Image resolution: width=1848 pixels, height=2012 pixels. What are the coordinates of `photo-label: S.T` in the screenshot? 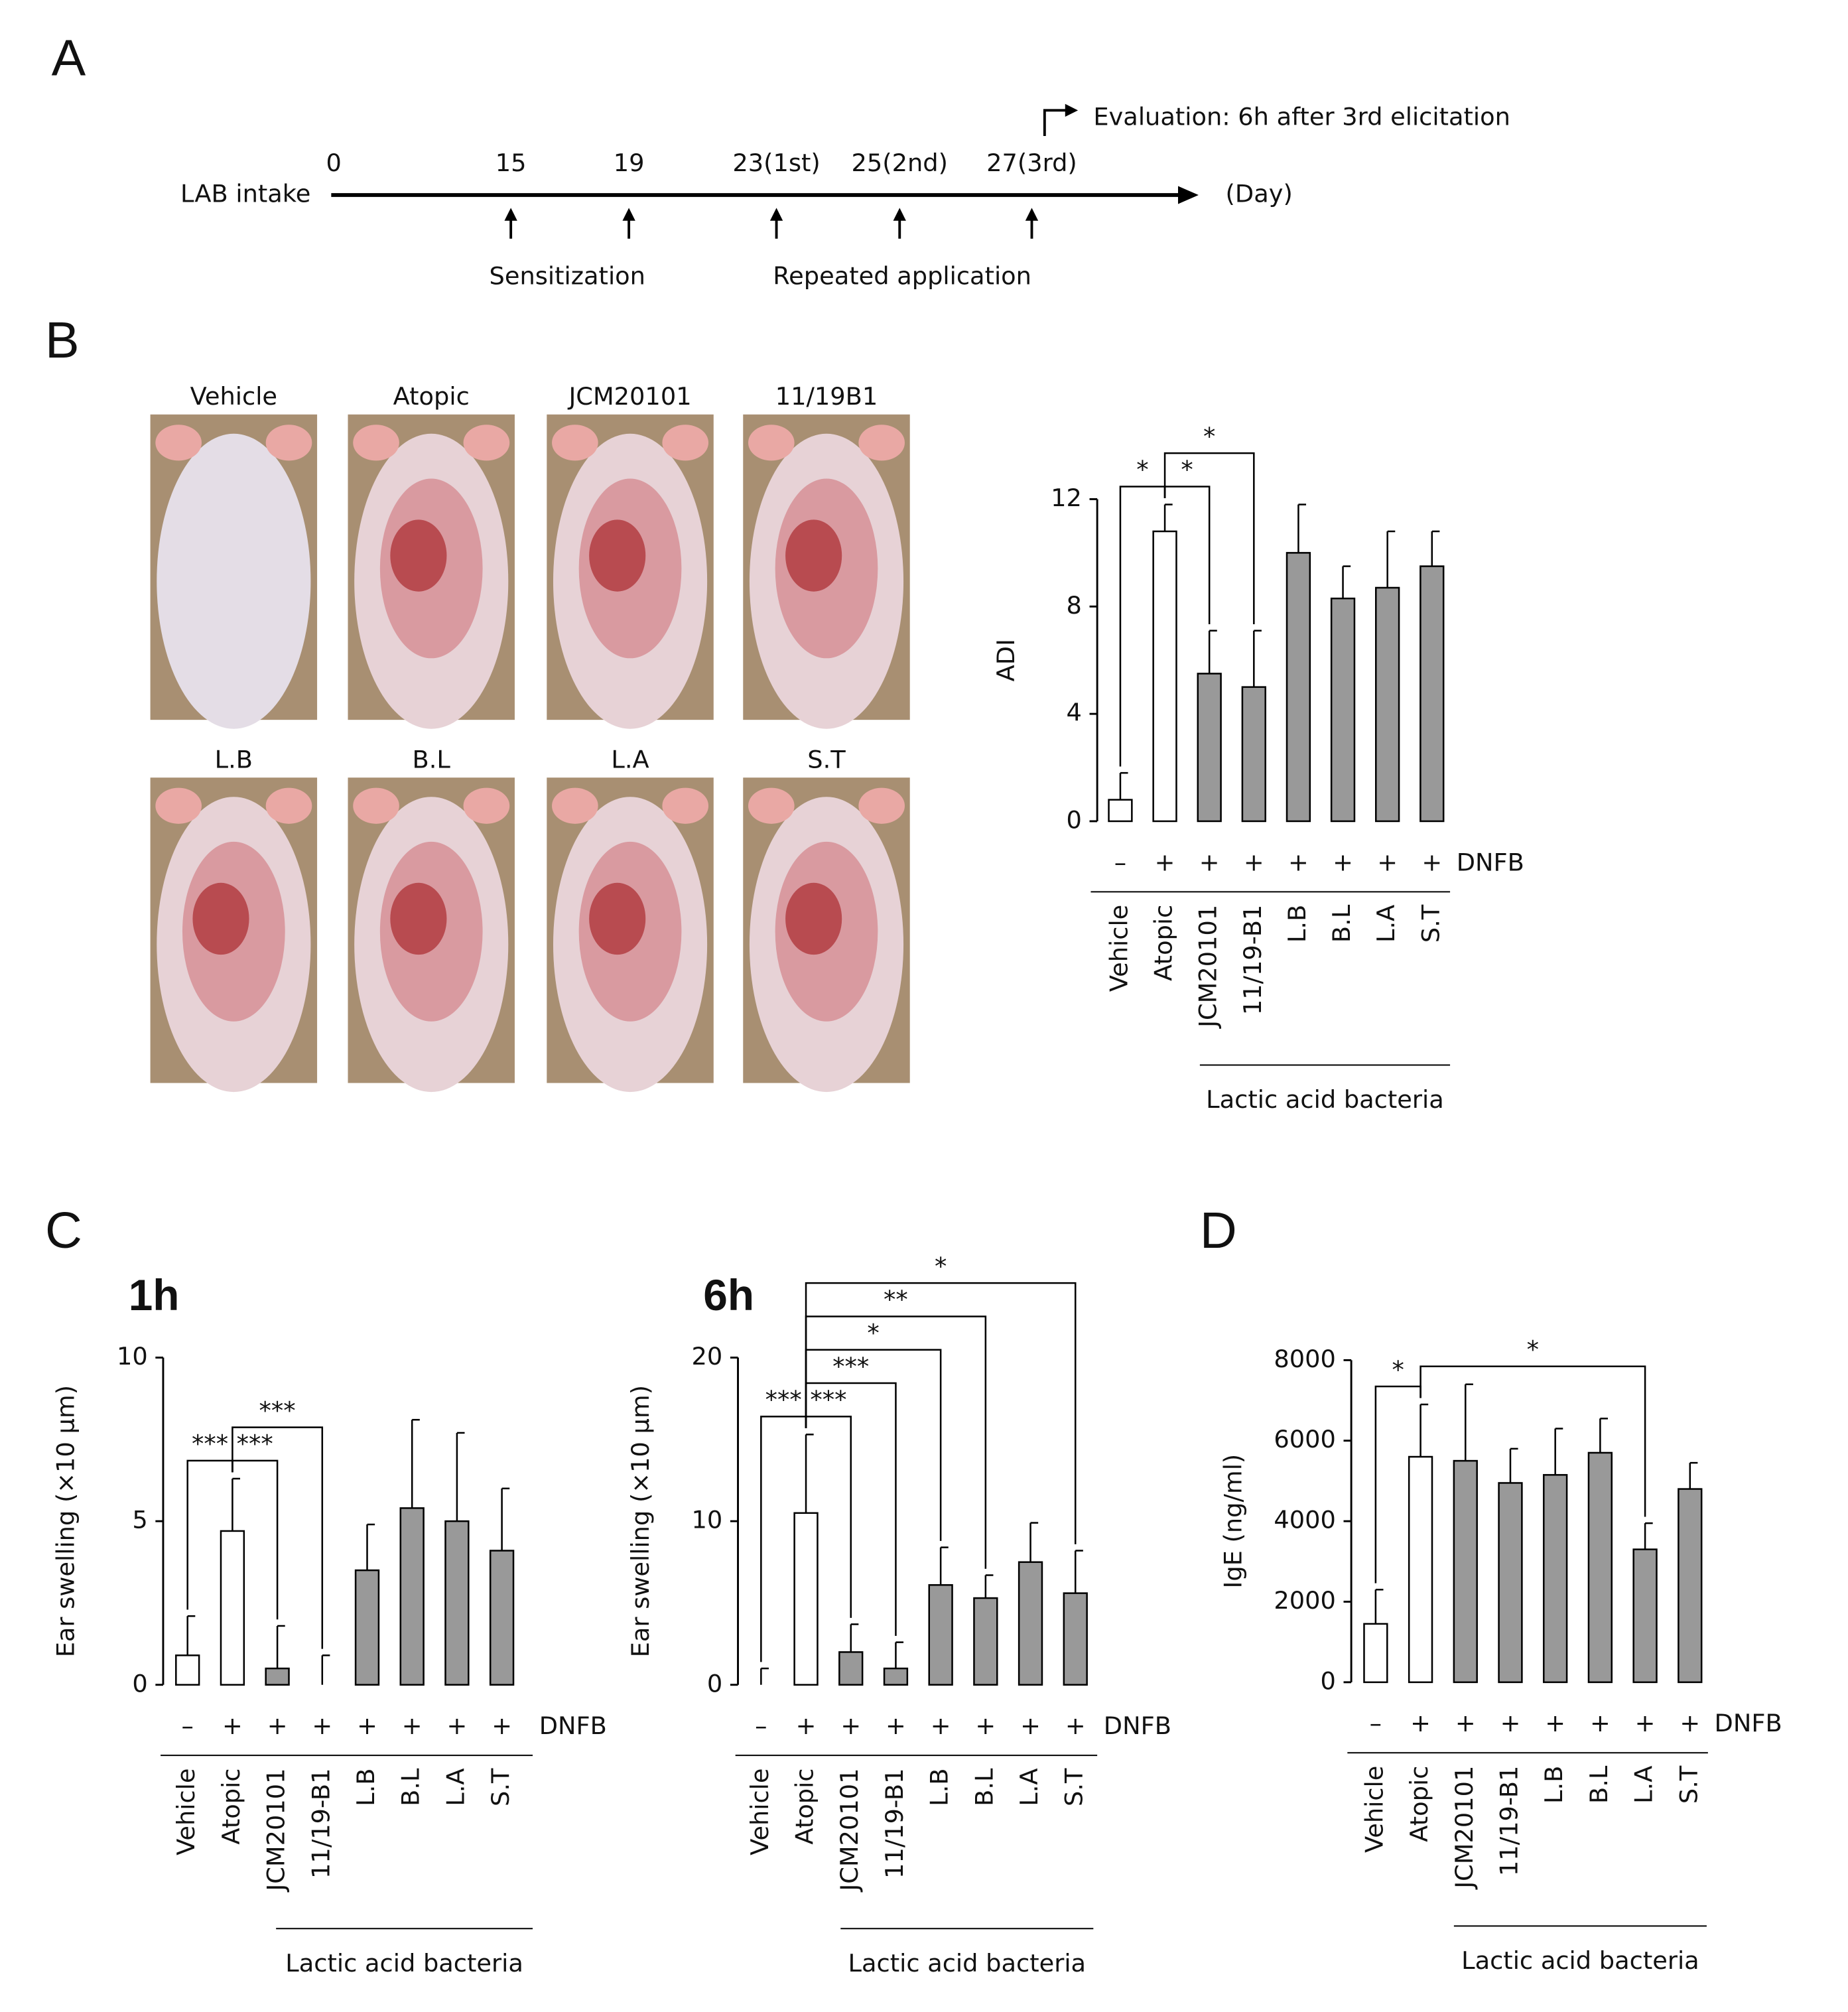 It's located at (826, 760).